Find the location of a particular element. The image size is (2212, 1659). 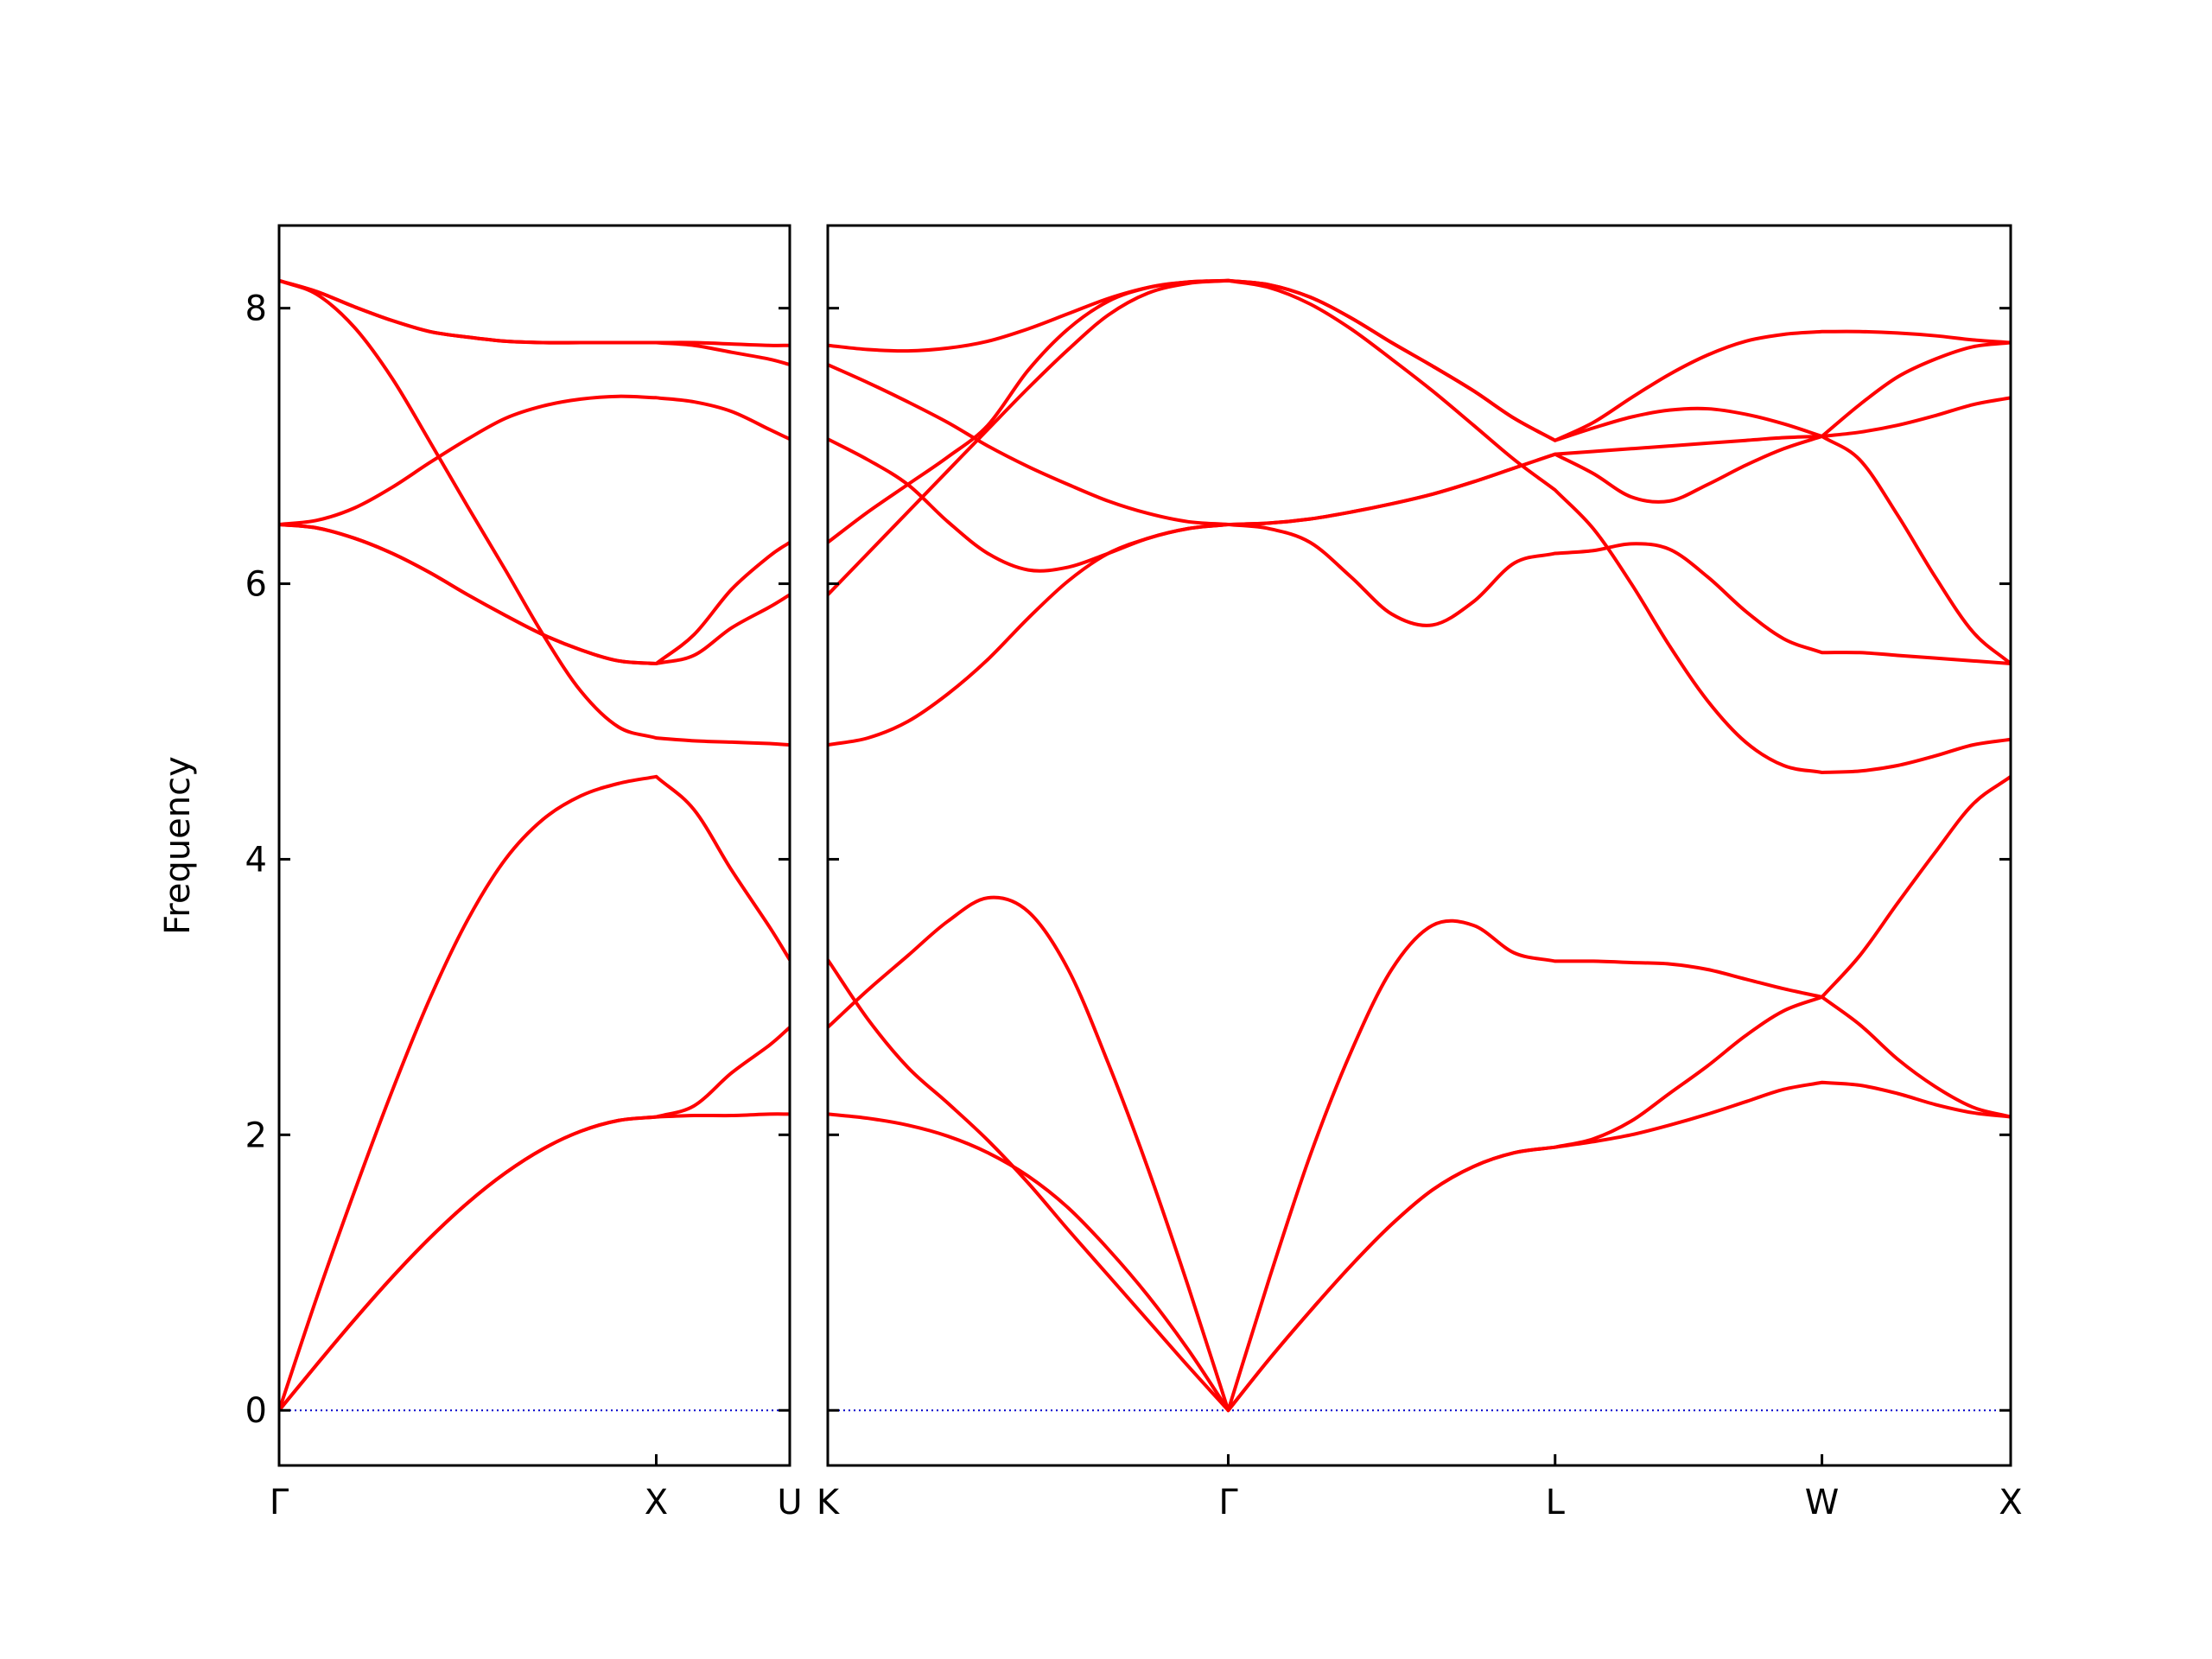

y-tick-label: 8 is located at coordinates (256, 309).